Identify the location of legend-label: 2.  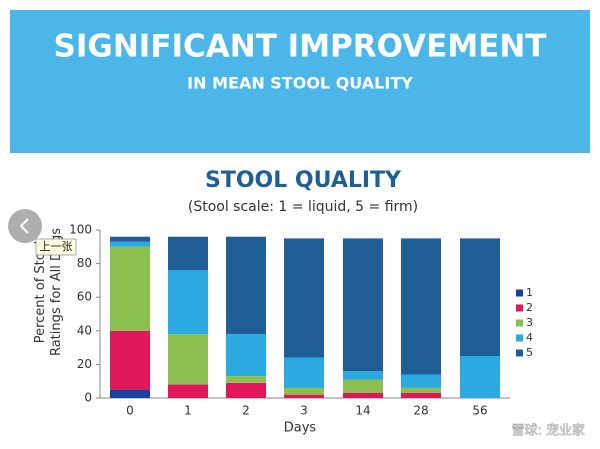
(529, 307).